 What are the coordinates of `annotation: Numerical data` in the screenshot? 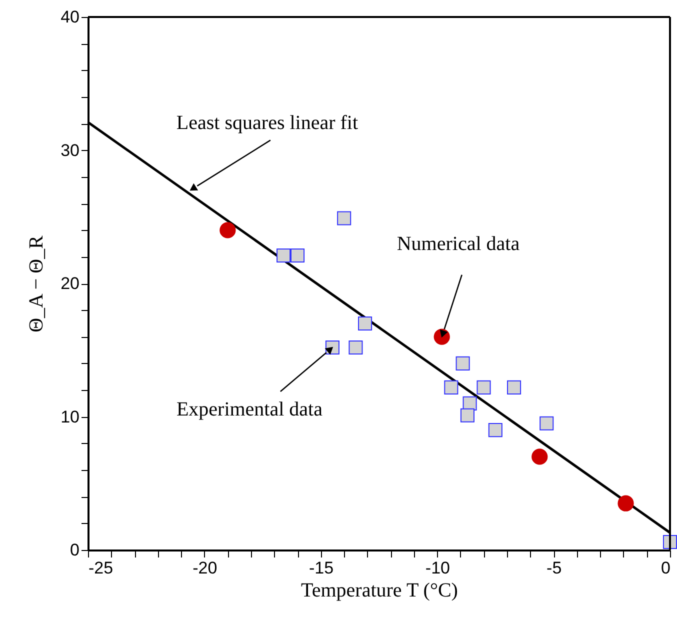 It's located at (458, 243).